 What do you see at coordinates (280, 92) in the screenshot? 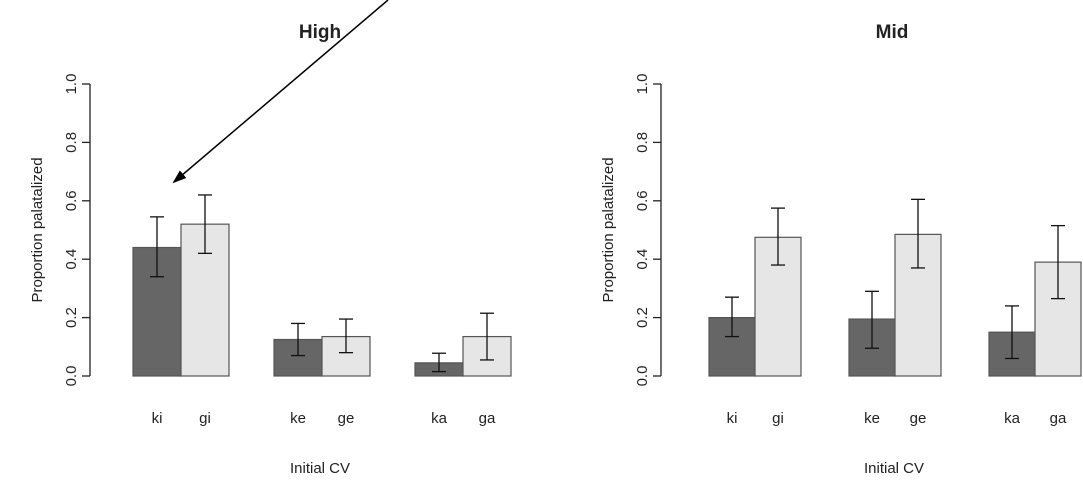
I see `annotation-arrow` at bounding box center [280, 92].